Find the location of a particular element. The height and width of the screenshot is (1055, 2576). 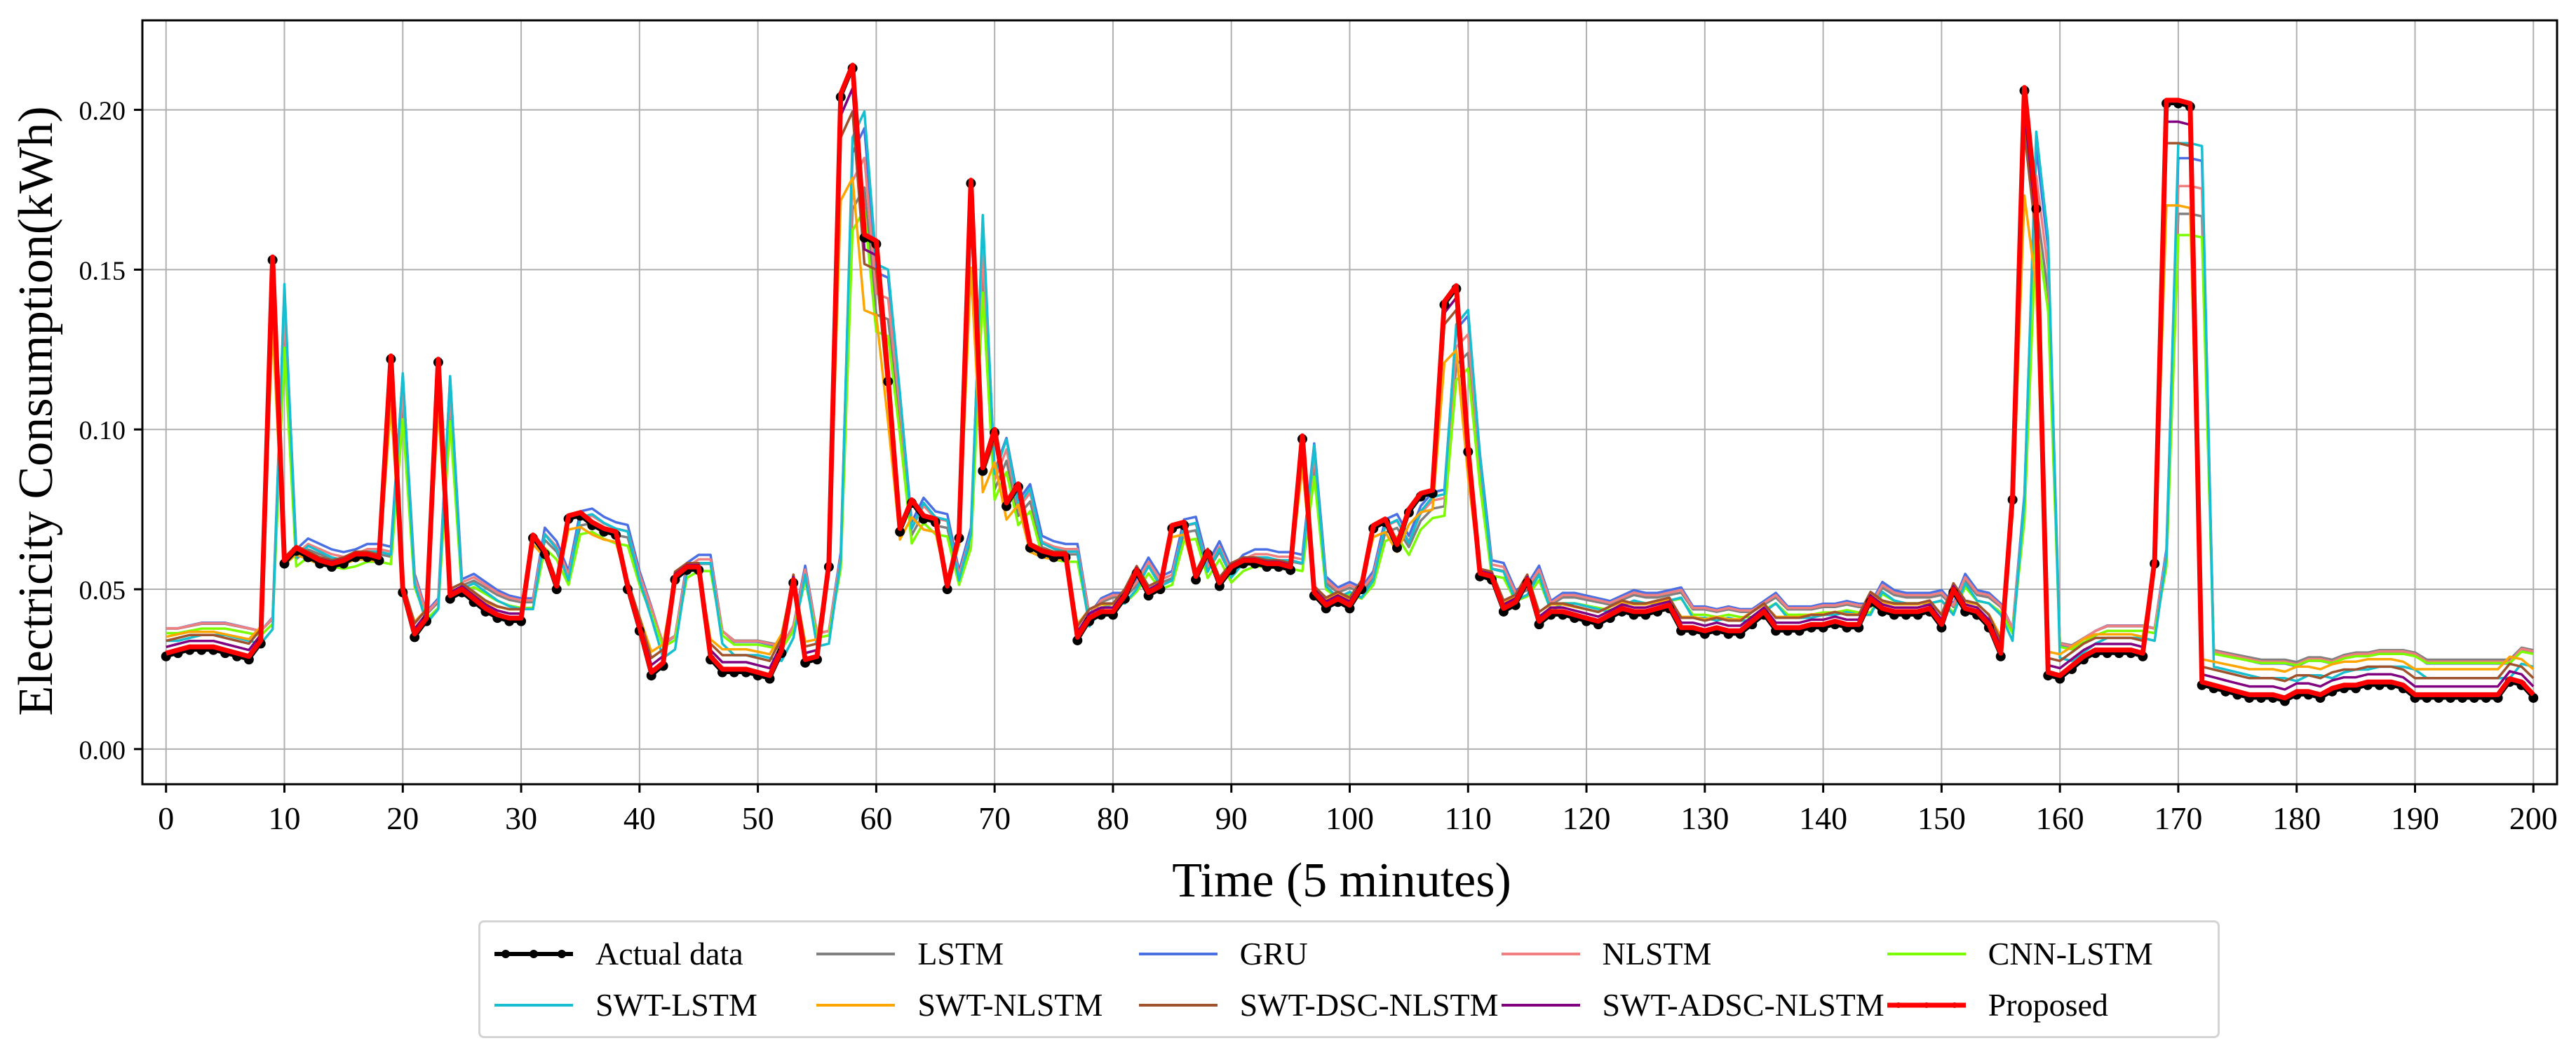

x-tick-label: 30 is located at coordinates (521, 818).